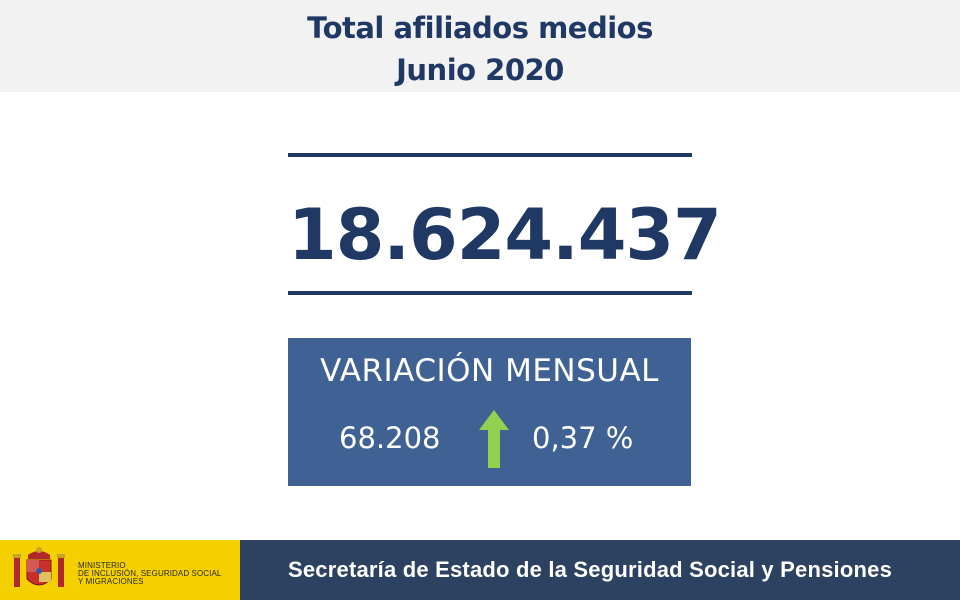 The width and height of the screenshot is (960, 600). I want to click on monthly-variation-box: VARIACIÓN MENSUAL 68.208 0,37 %, so click(489, 412).